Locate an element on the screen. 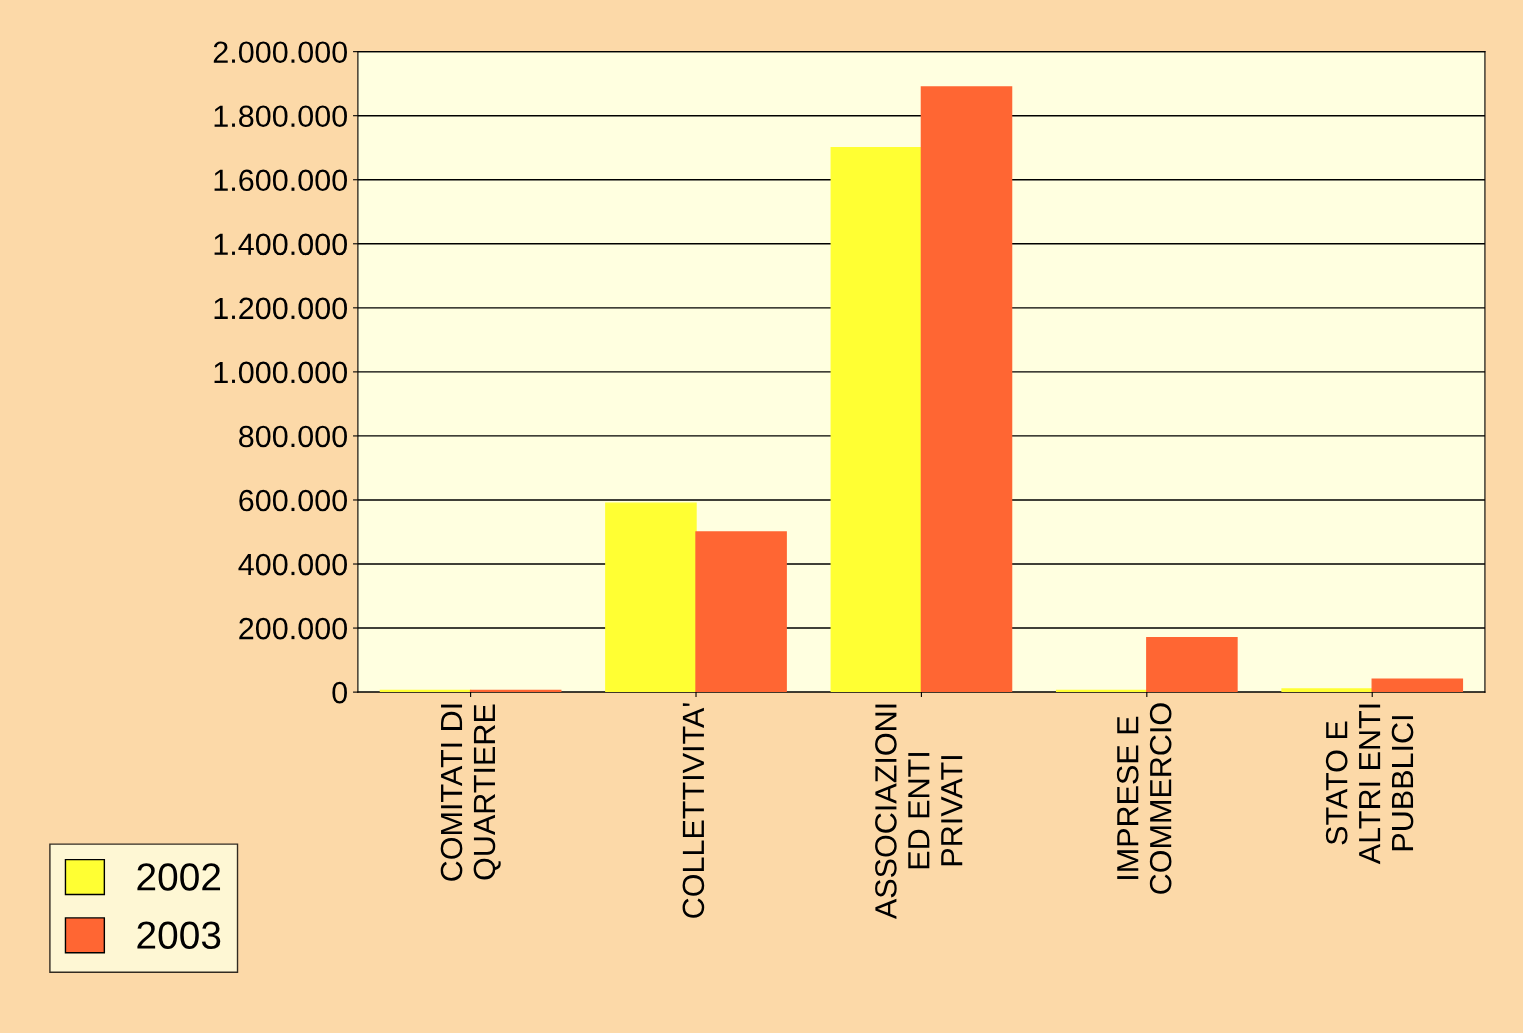  y-tick-label: 200.000 is located at coordinates (293, 628).